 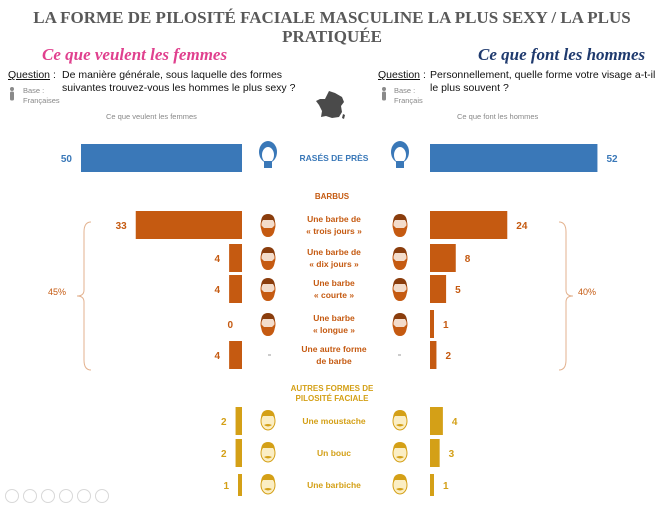 I want to click on category-label-7: Un bouc, so click(x=334, y=453).